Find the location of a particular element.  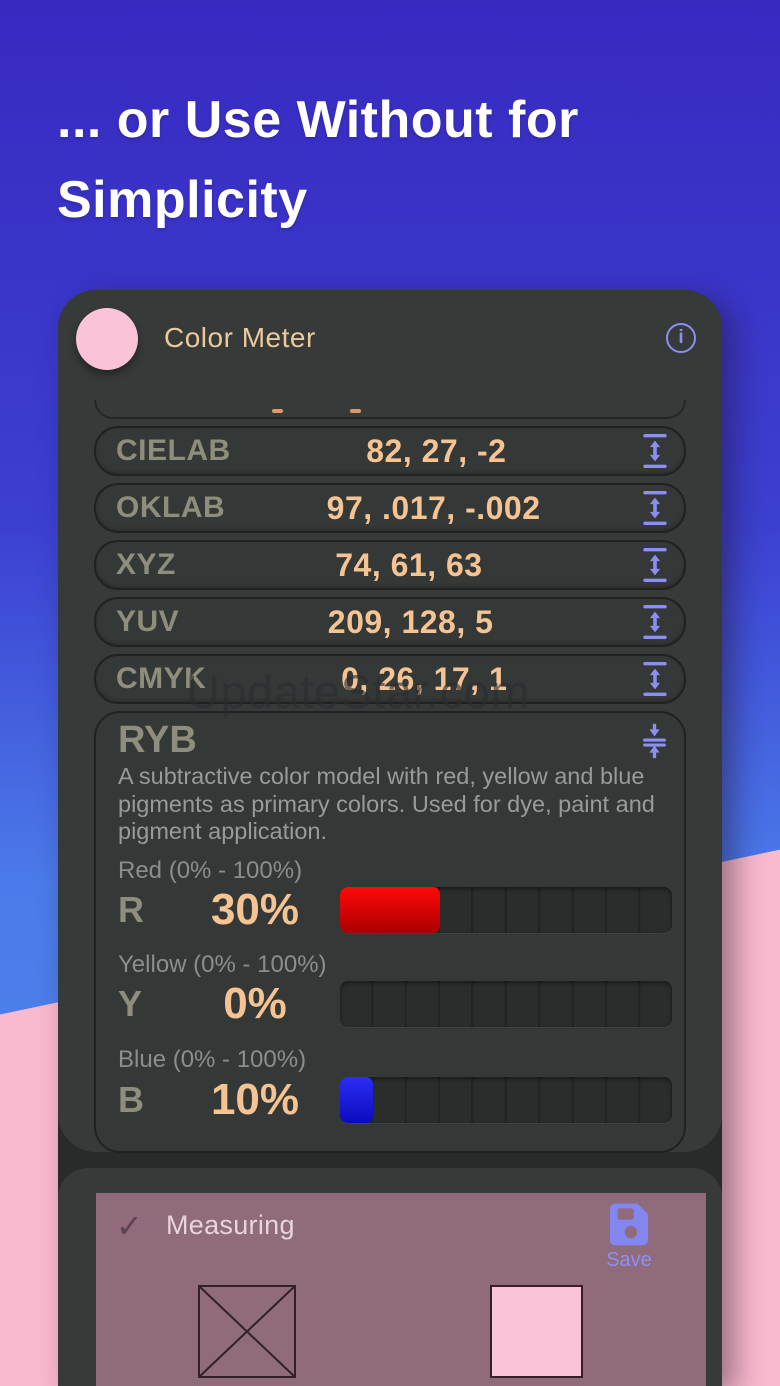

color-row-cmyk: CMYK 0, 26, 17, 1 is located at coordinates (390, 679).